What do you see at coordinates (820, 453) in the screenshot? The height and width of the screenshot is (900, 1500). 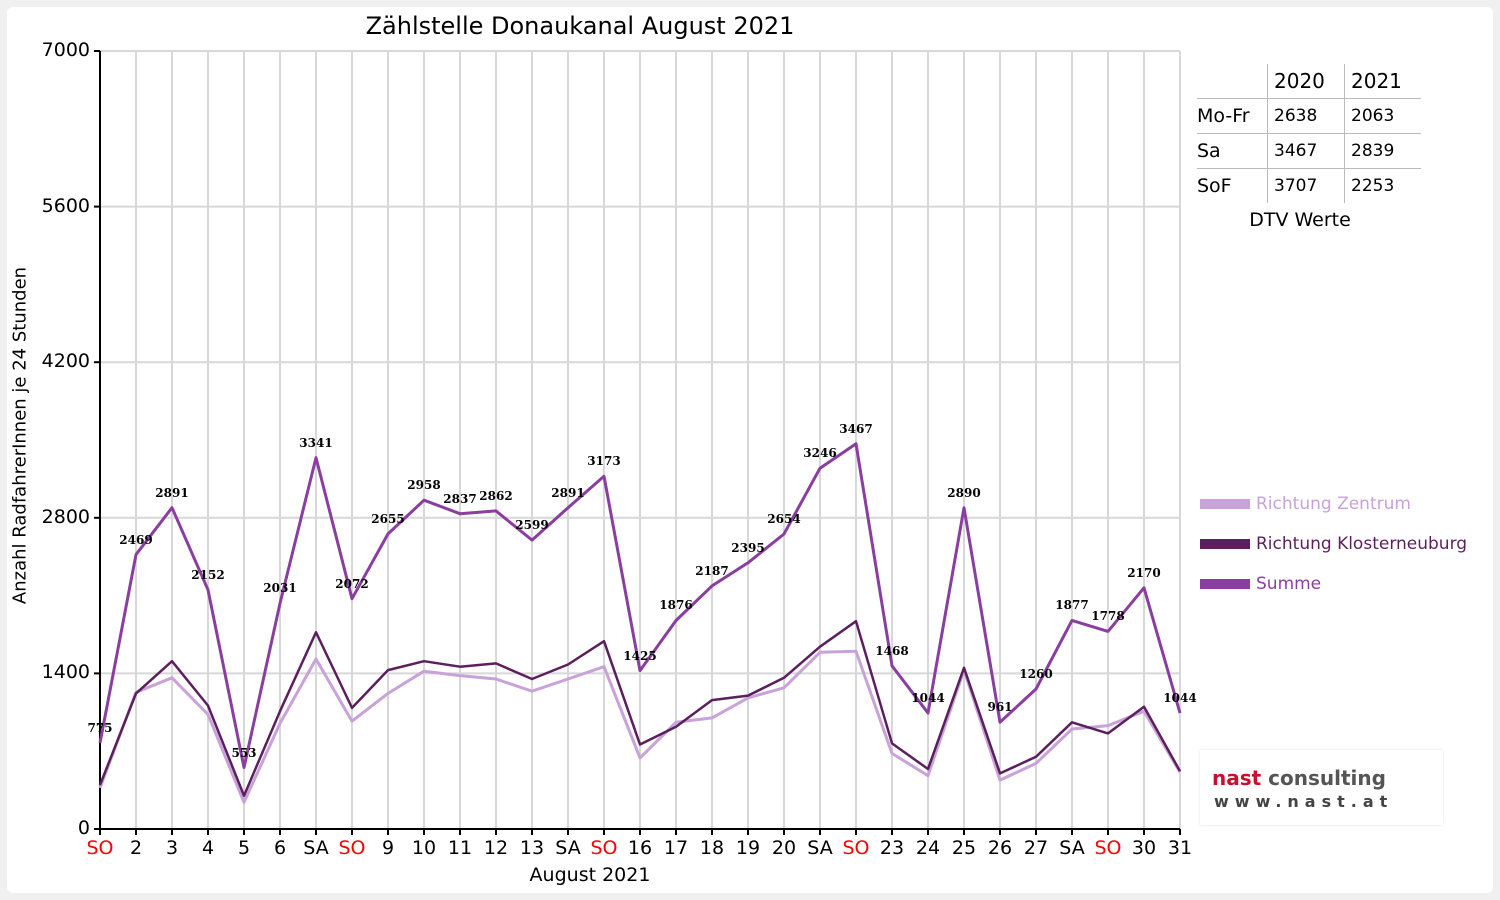 I see `data-label: 3246` at bounding box center [820, 453].